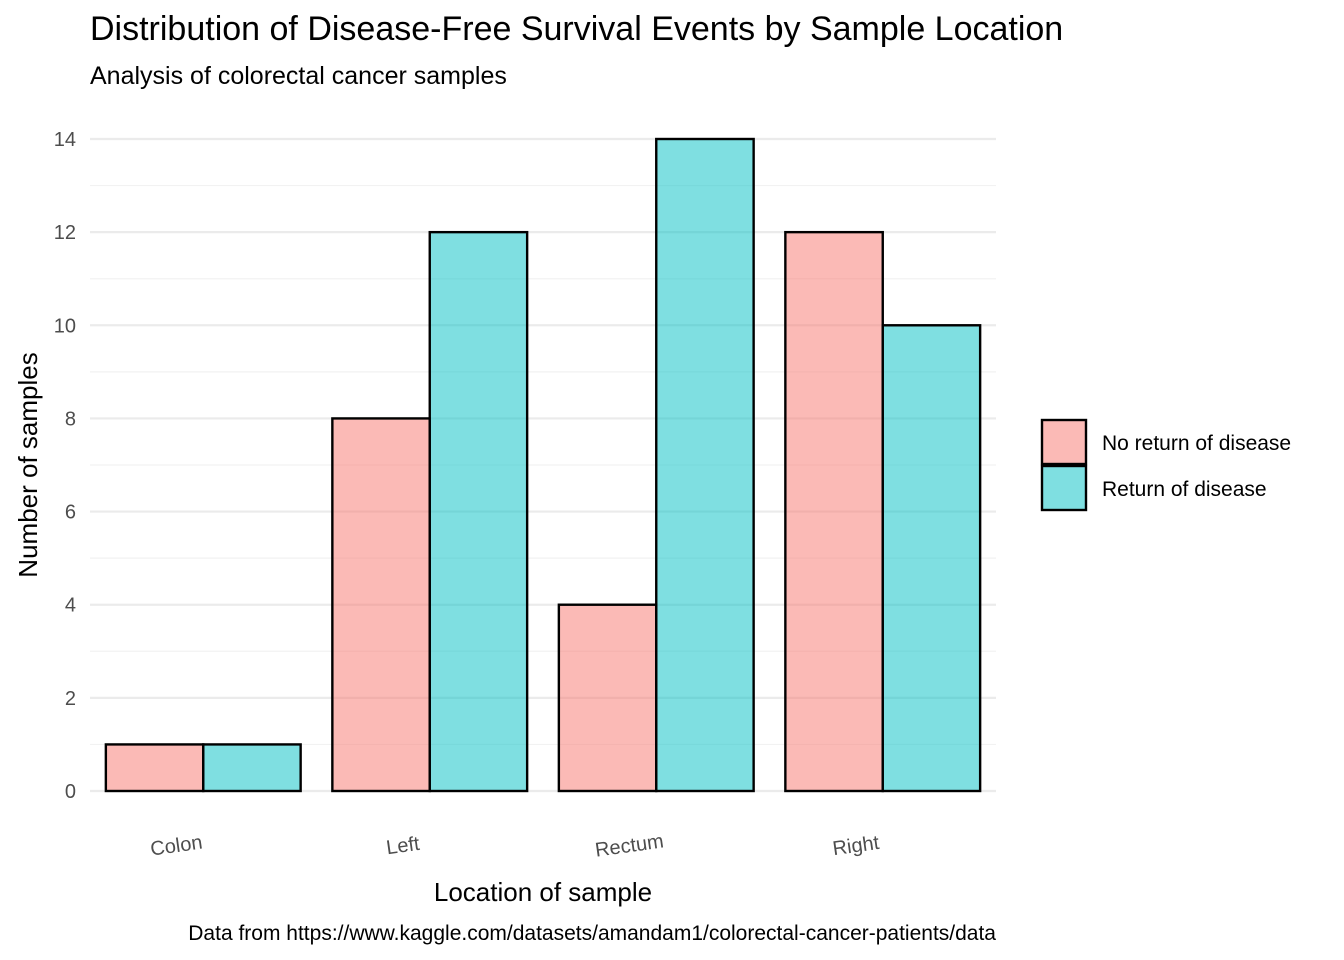  I want to click on y-tick-label: 2, so click(70, 699).